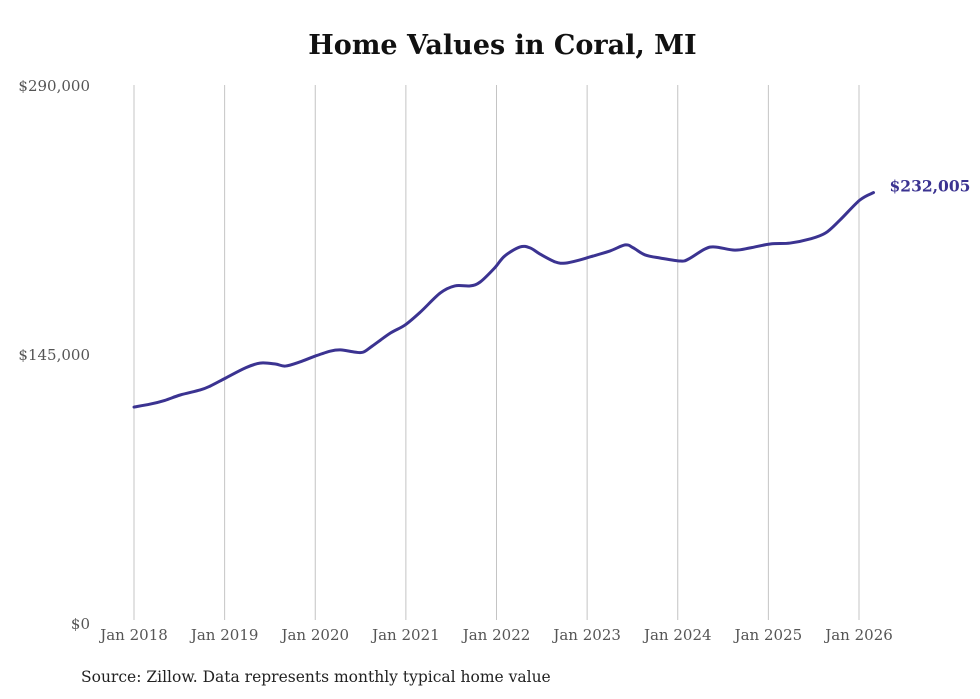  What do you see at coordinates (54, 86) in the screenshot?
I see `y-tick-label: $290,000` at bounding box center [54, 86].